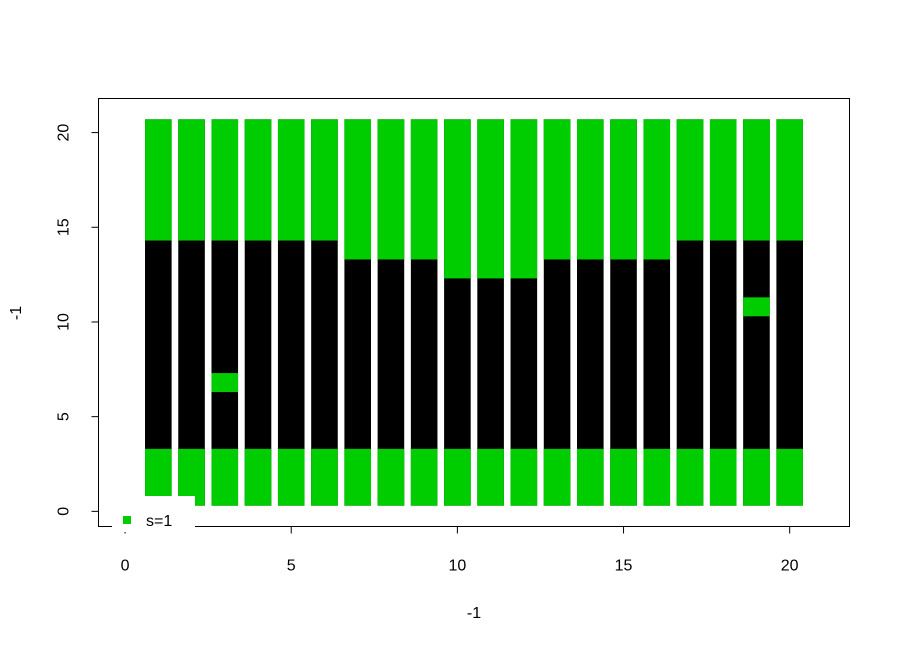 Image resolution: width=900 pixels, height=650 pixels. What do you see at coordinates (291, 566) in the screenshot?
I see `x-tick-label: 5` at bounding box center [291, 566].